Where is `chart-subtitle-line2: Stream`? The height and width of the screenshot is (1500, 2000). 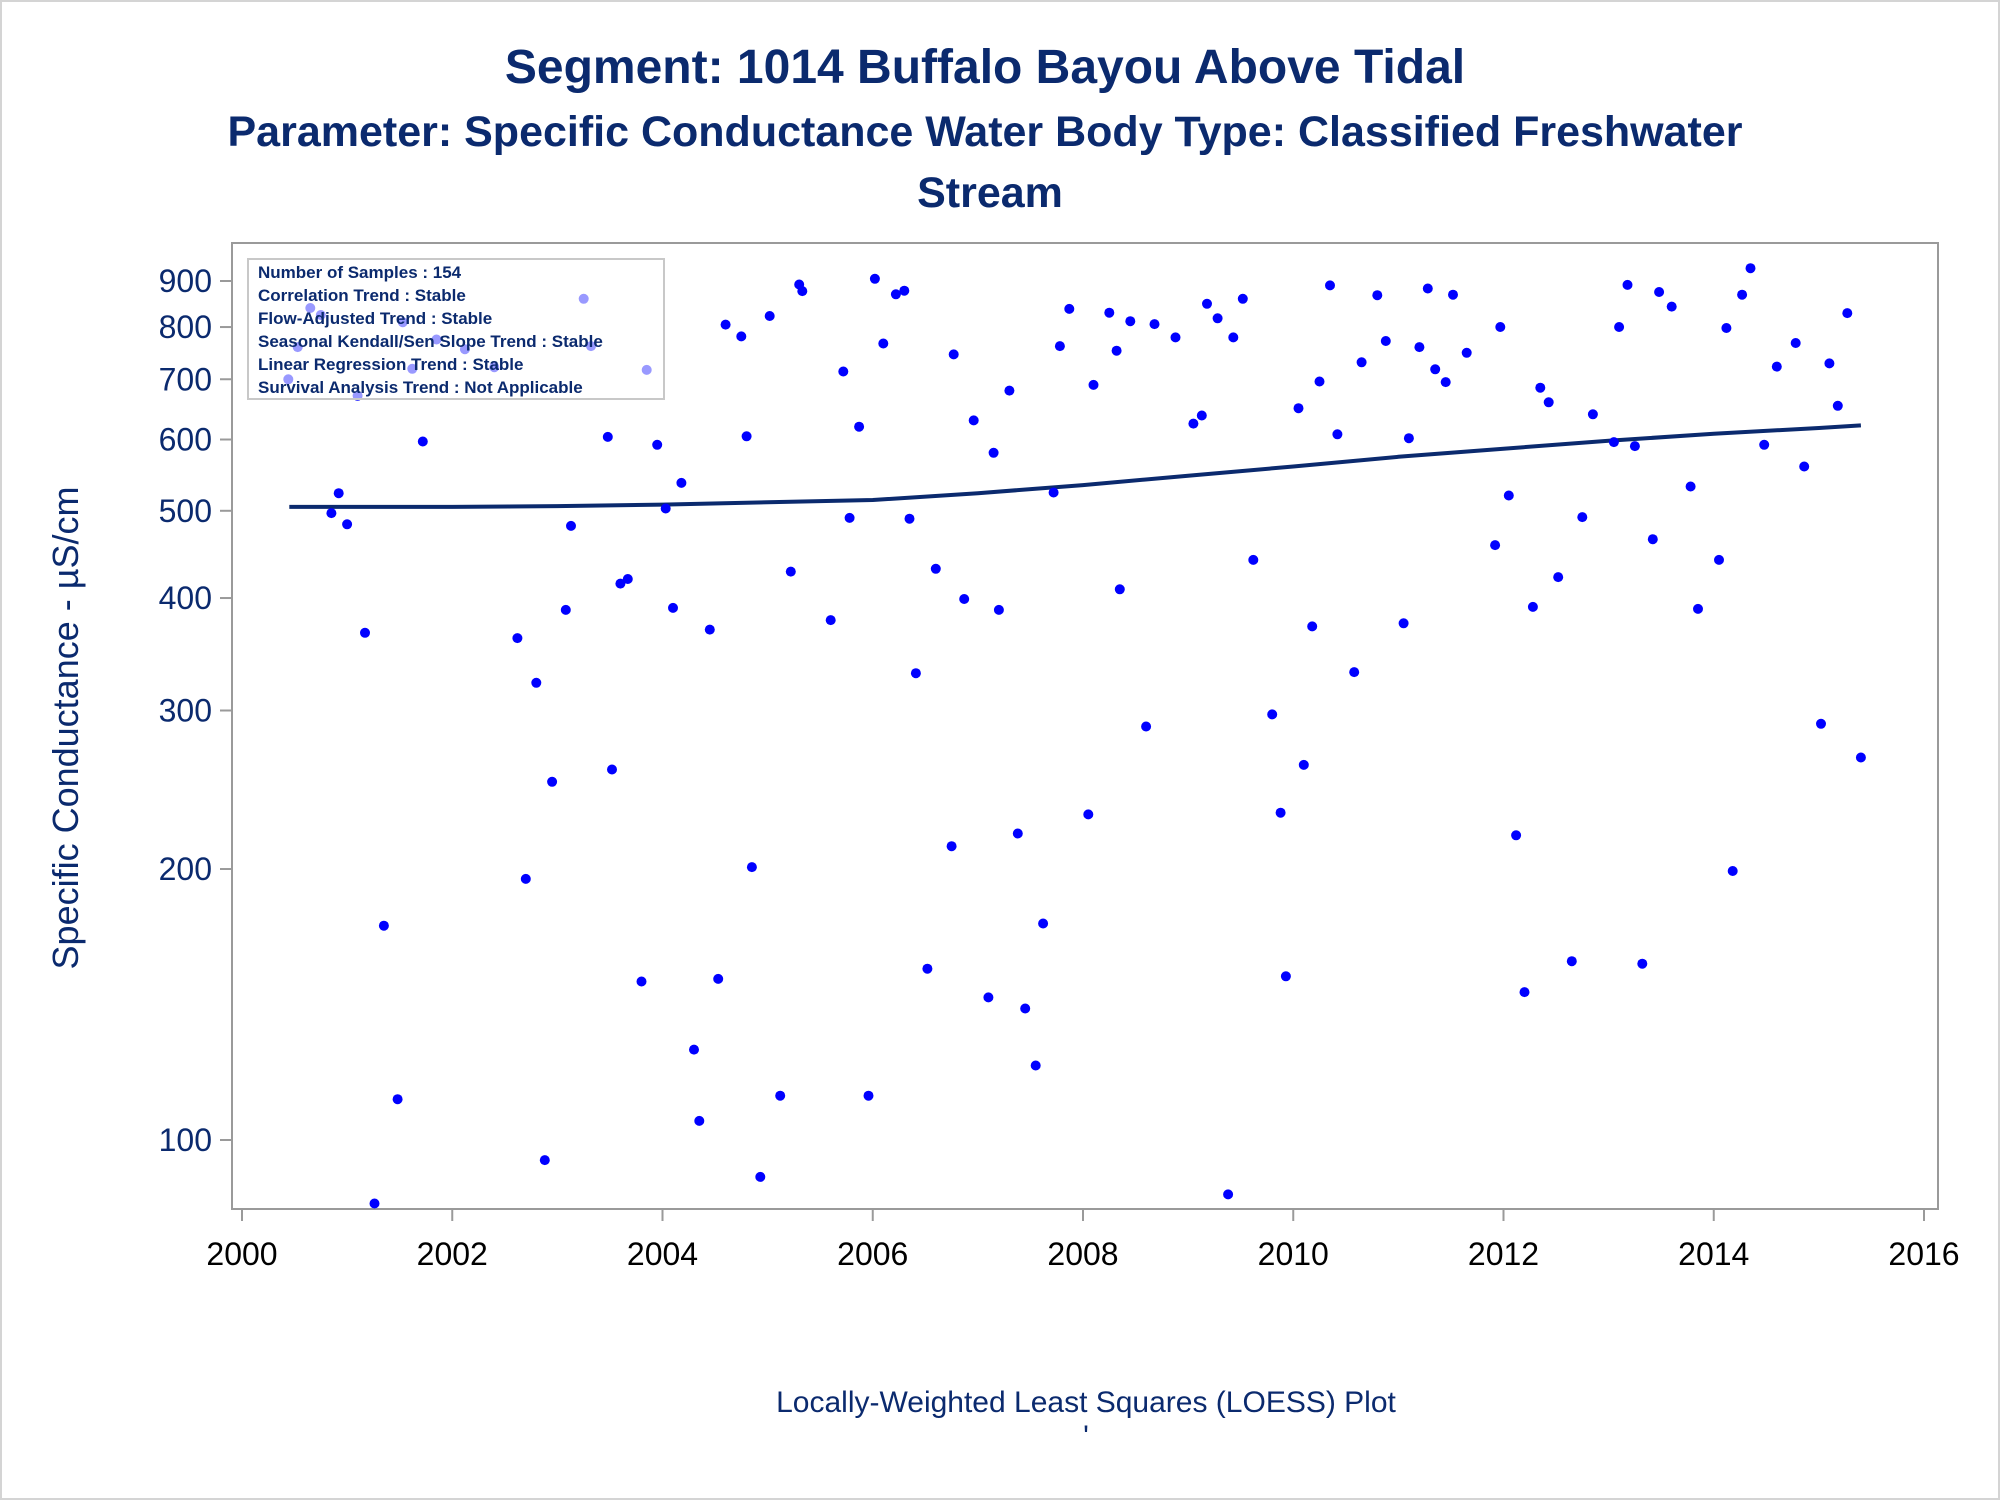 chart-subtitle-line2: Stream is located at coordinates (990, 193).